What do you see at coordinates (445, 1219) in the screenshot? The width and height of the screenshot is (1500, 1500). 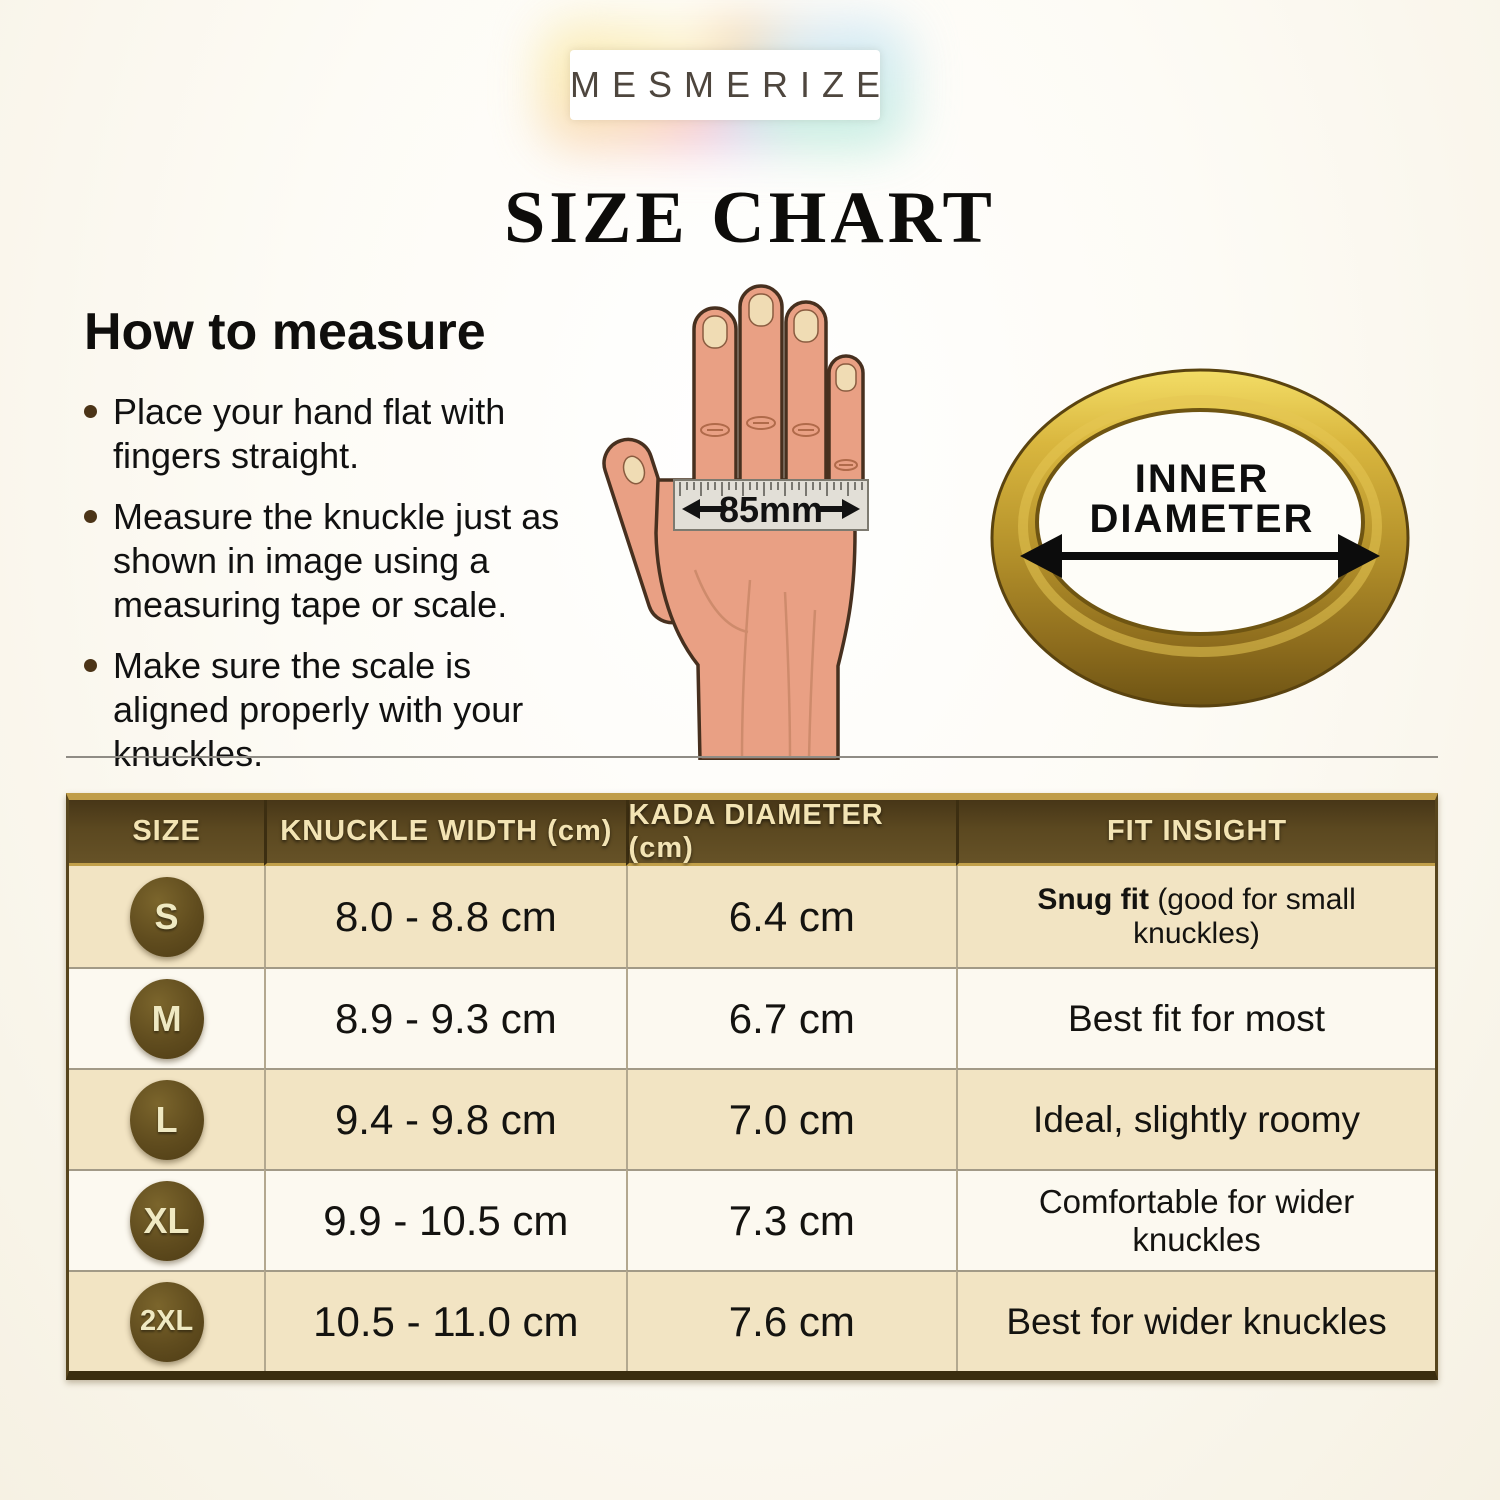 I see `knuckle-width-cell: 9.9 - 10.5 cm` at bounding box center [445, 1219].